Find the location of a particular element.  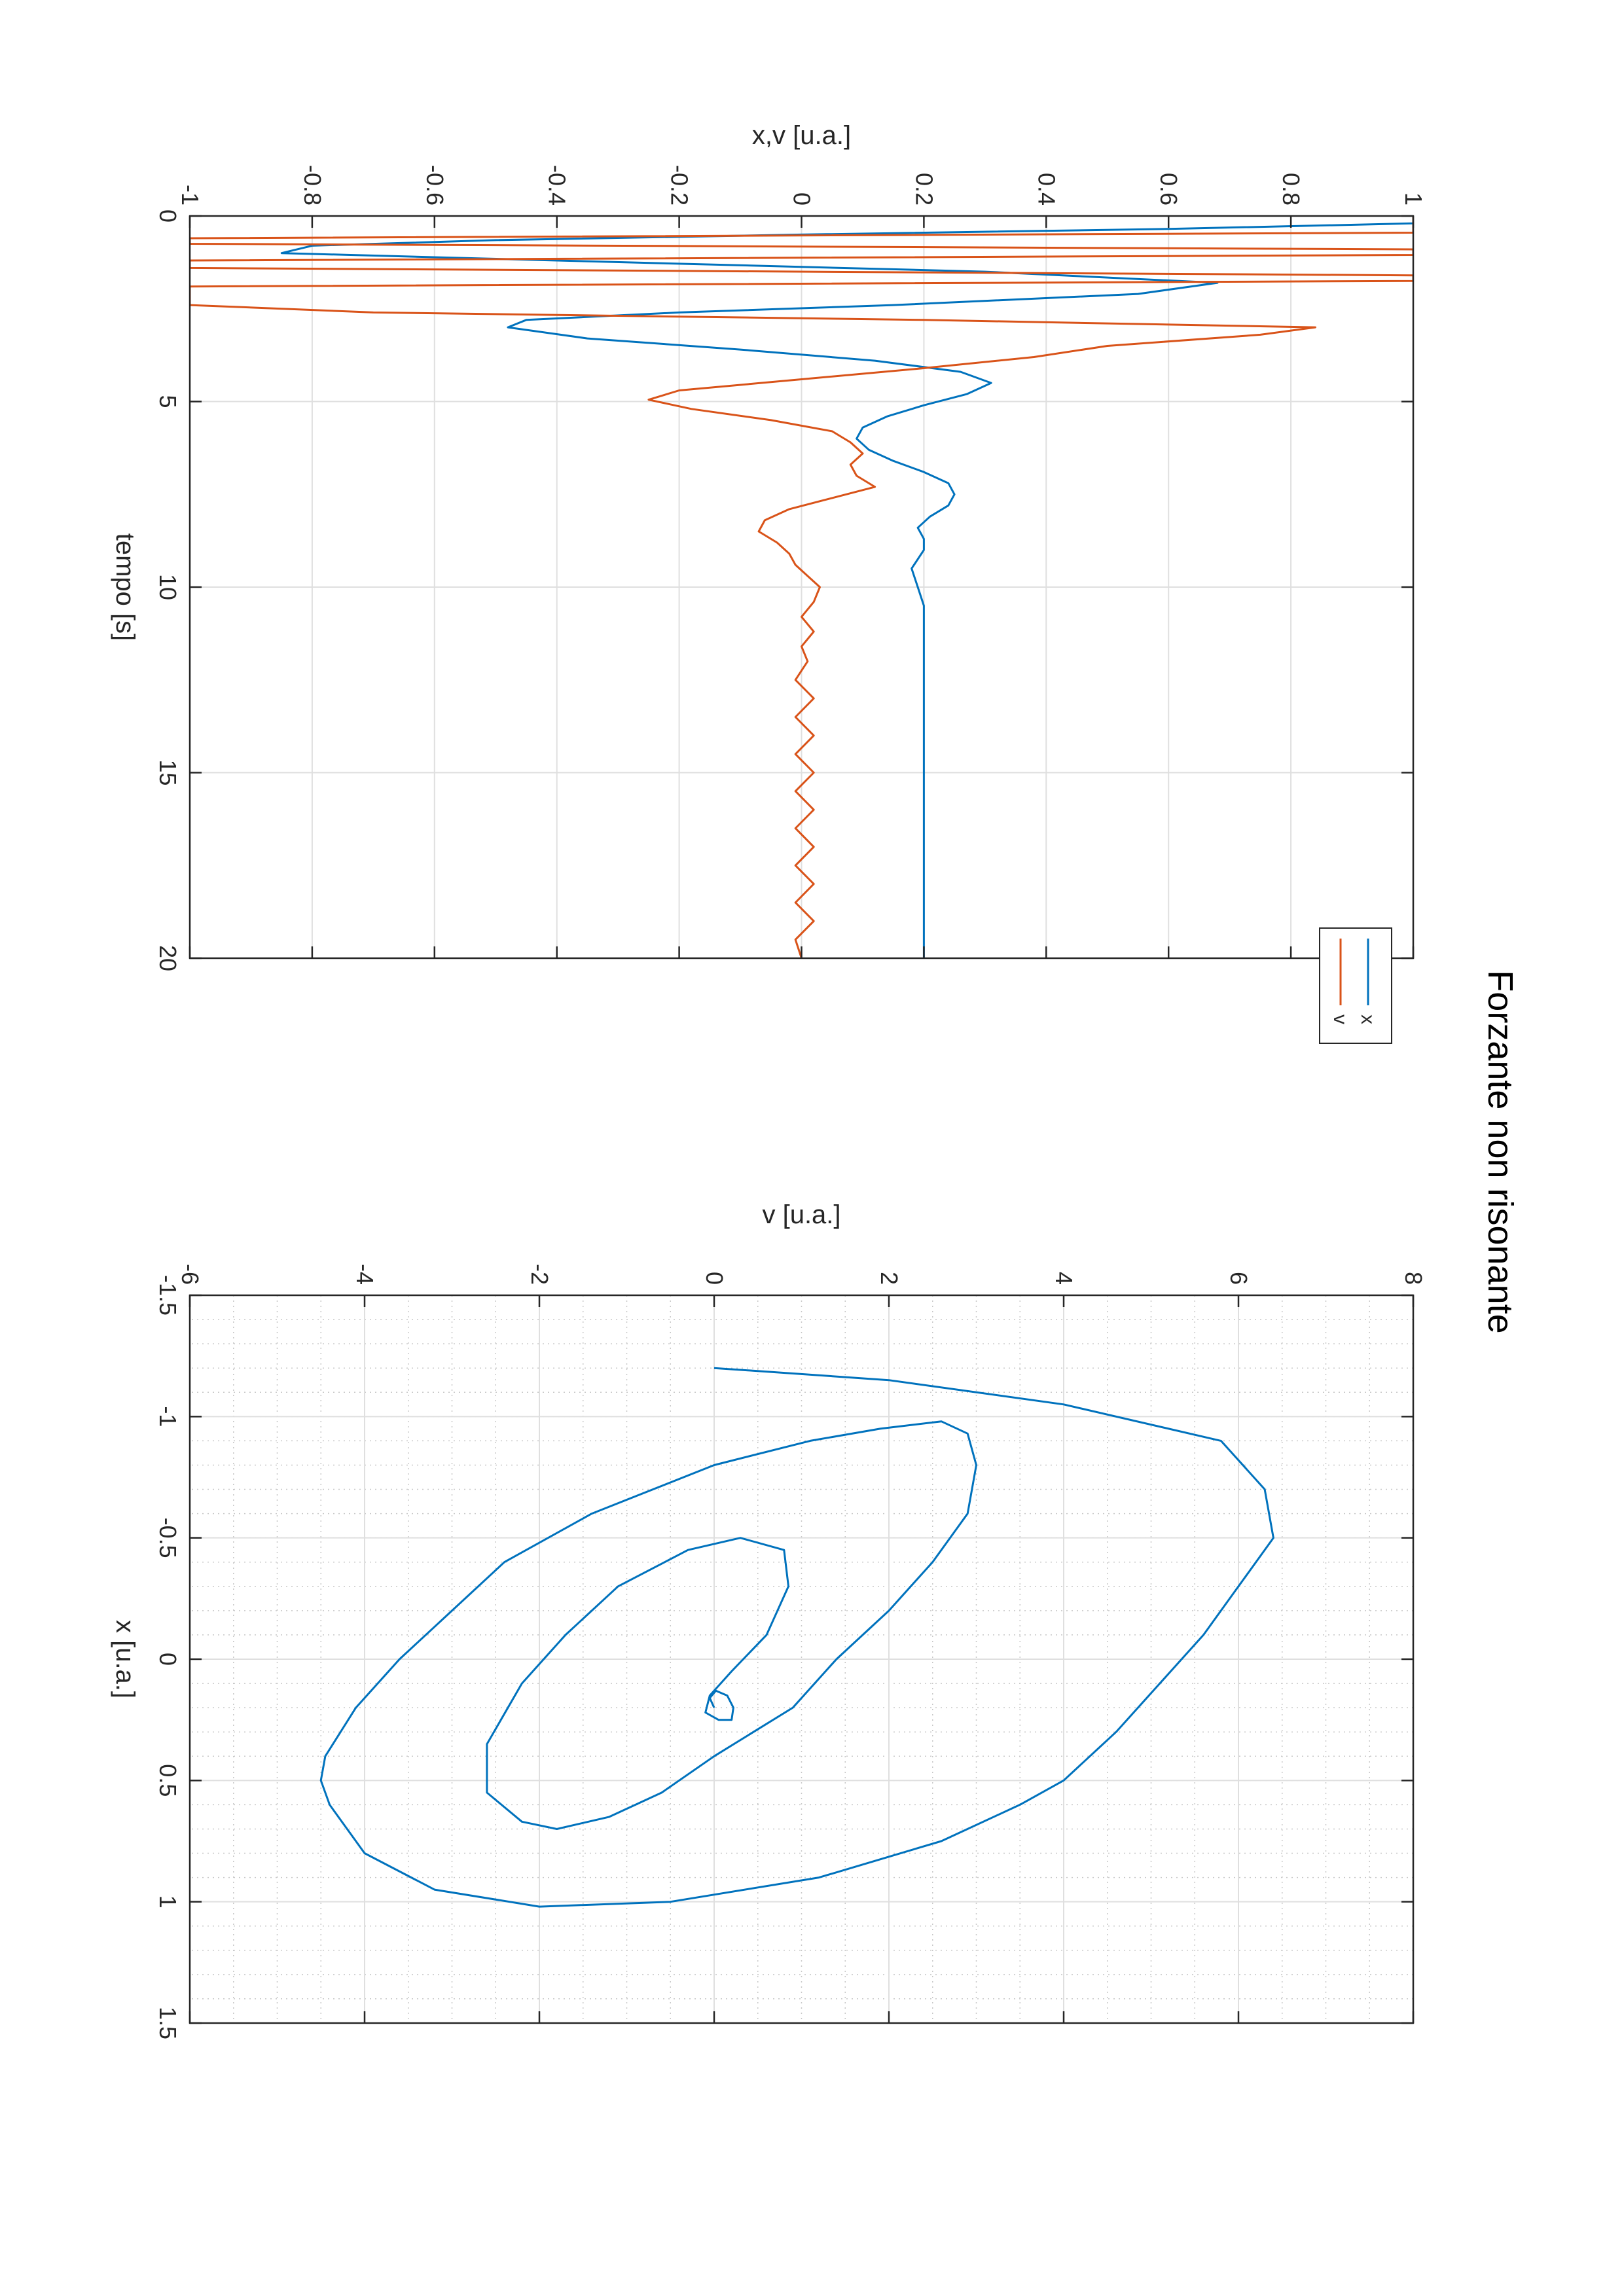

ts-xtick-label: 5 is located at coordinates (167, 401).